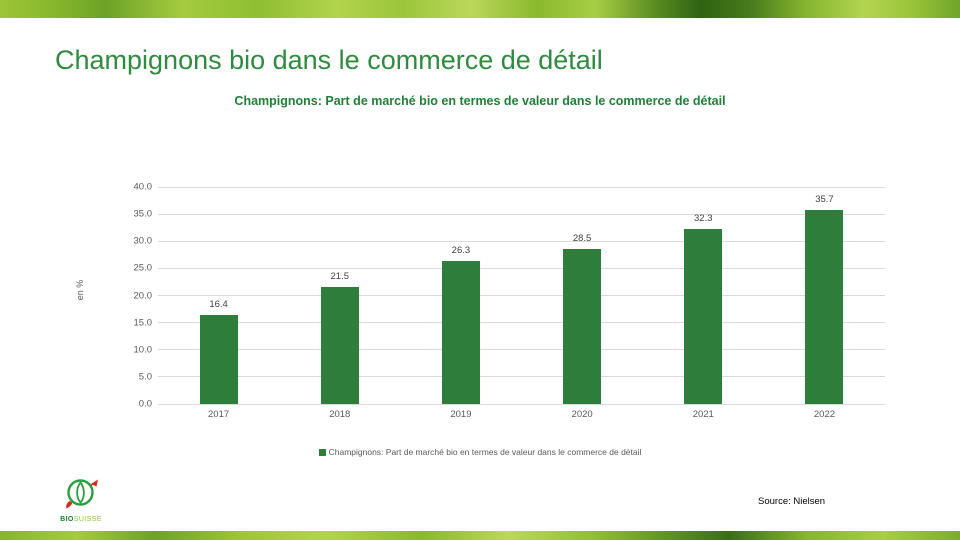 The height and width of the screenshot is (540, 960). I want to click on bar-slot: 21.5, so click(339, 295).